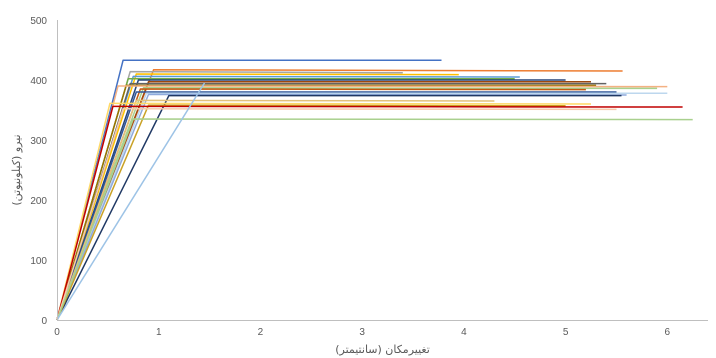 This screenshot has height=358, width=716. Describe the element at coordinates (38, 21) in the screenshot. I see `y-tick-label: 500` at that location.